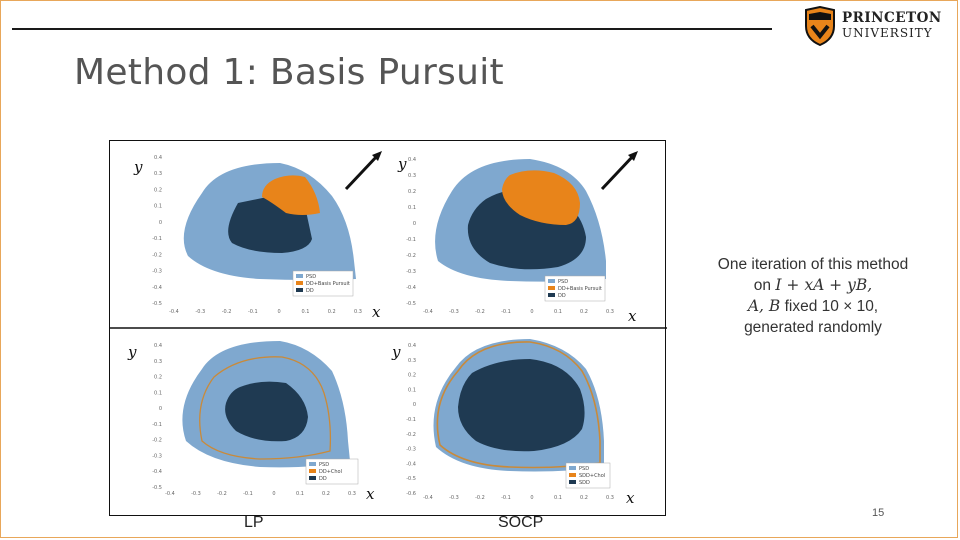 The image size is (960, 540). What do you see at coordinates (265, 408) in the screenshot?
I see `dd-chol-outline` at bounding box center [265, 408].